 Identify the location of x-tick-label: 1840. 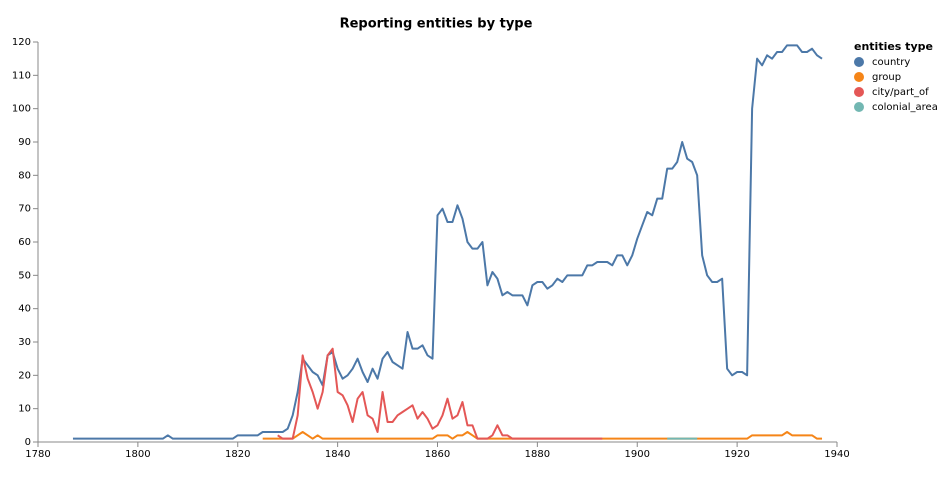
(337, 454).